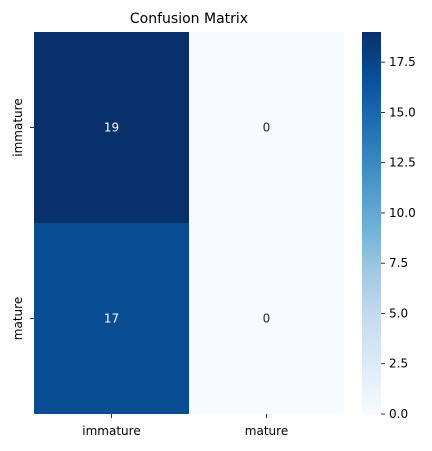  Describe the element at coordinates (266, 431) in the screenshot. I see `x-tick-label: mature` at that location.